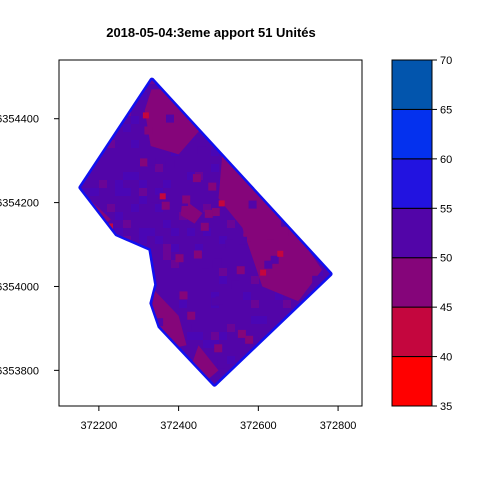  I want to click on y-tick-label: 6354200, so click(19, 204).